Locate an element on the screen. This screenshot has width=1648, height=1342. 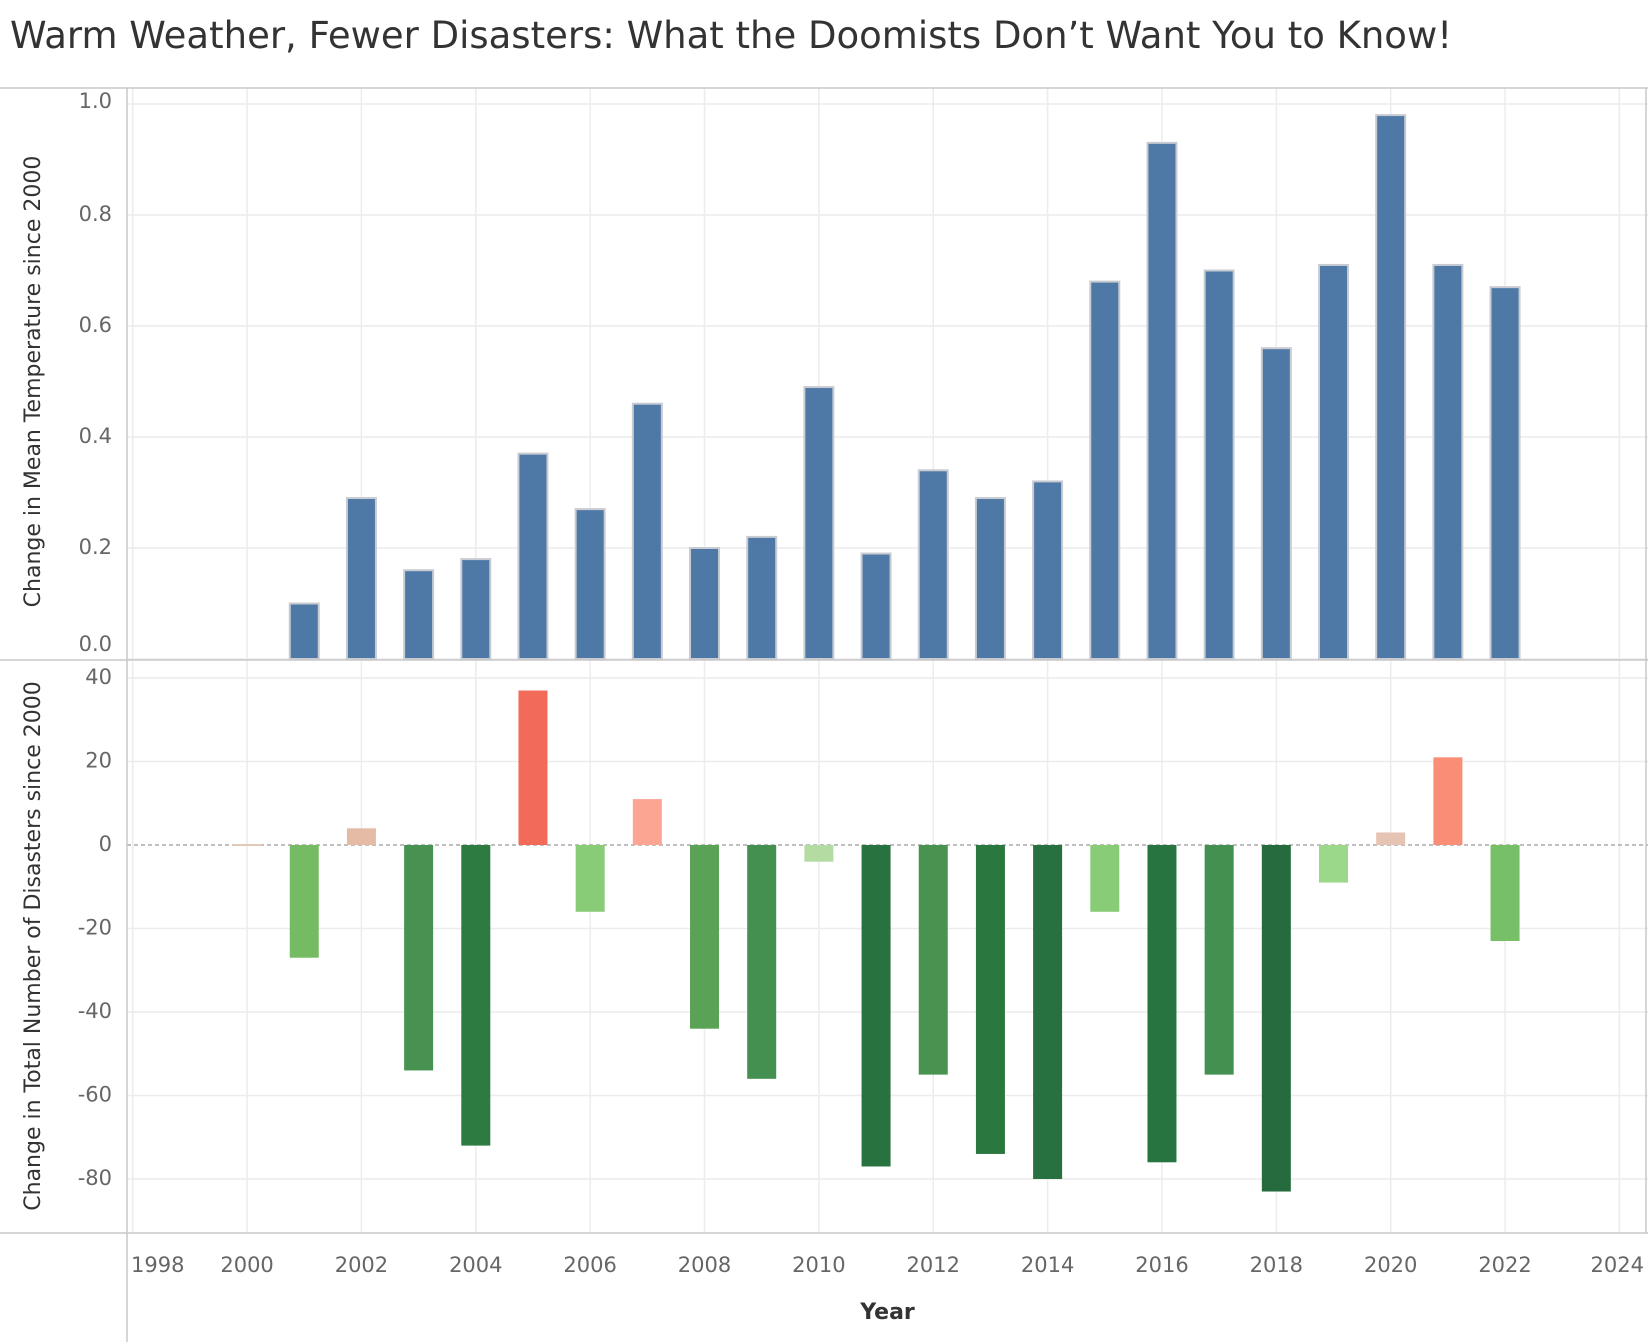
x-tick-label: 2020 is located at coordinates (1390, 1265).